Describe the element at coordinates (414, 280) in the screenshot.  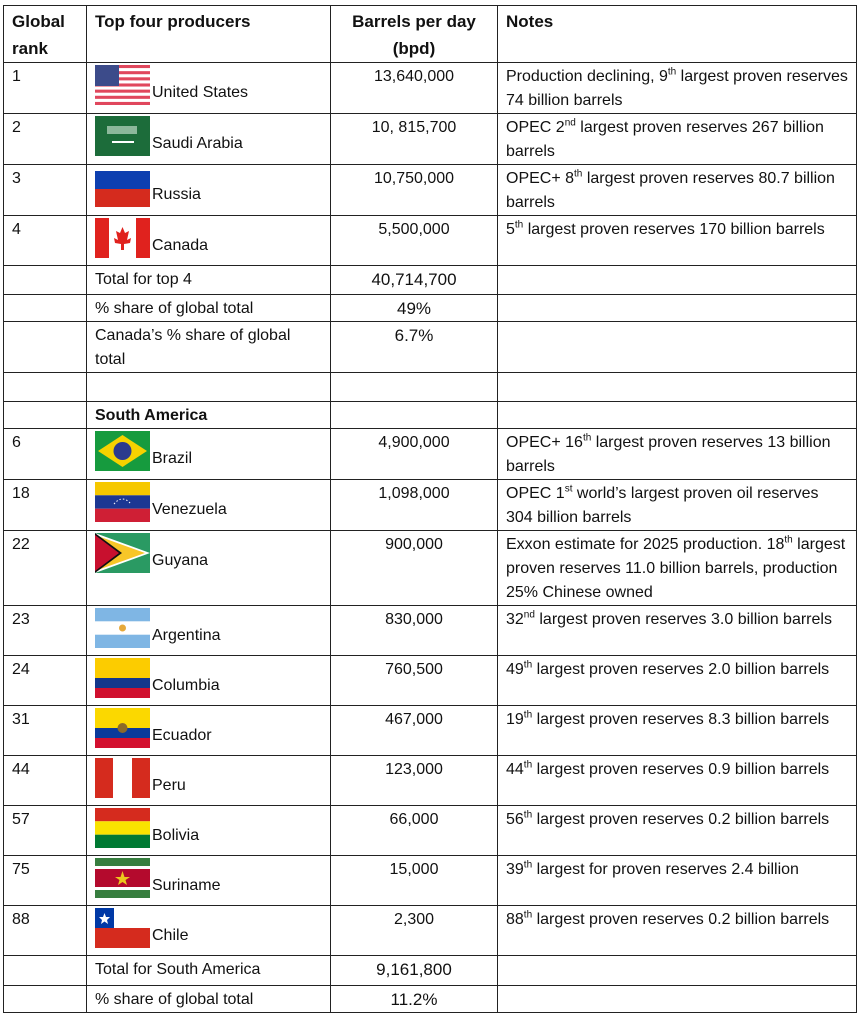
I see `summary-value: 40,714,700` at that location.